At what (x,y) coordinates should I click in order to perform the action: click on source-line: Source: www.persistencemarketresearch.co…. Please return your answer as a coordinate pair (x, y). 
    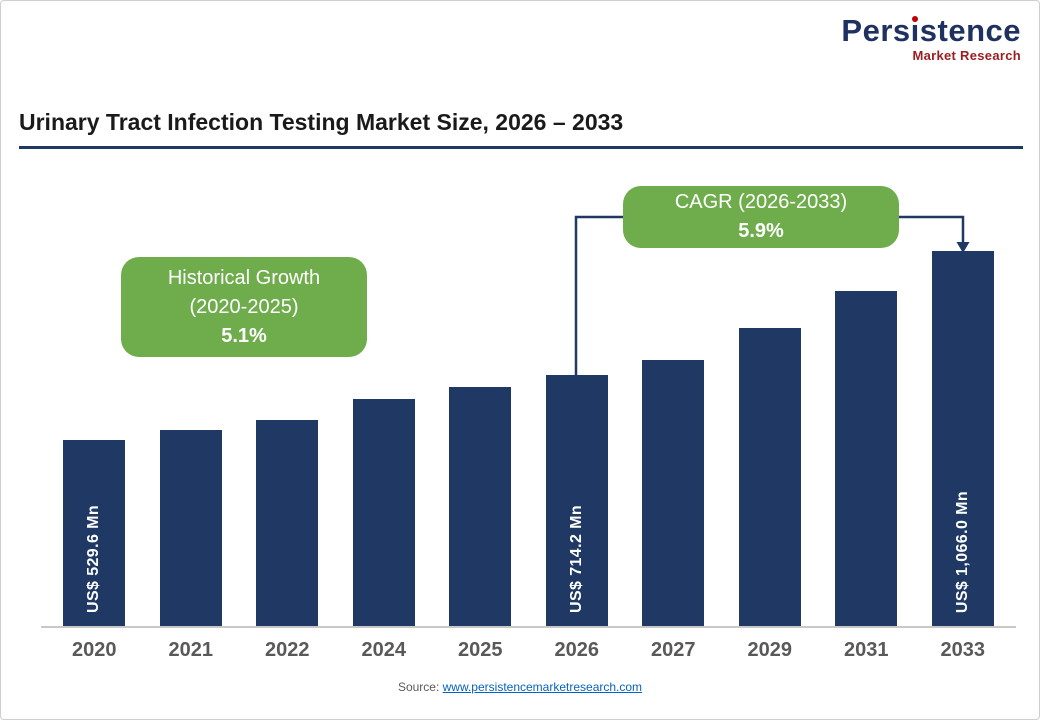
    Looking at the image, I should click on (520, 687).